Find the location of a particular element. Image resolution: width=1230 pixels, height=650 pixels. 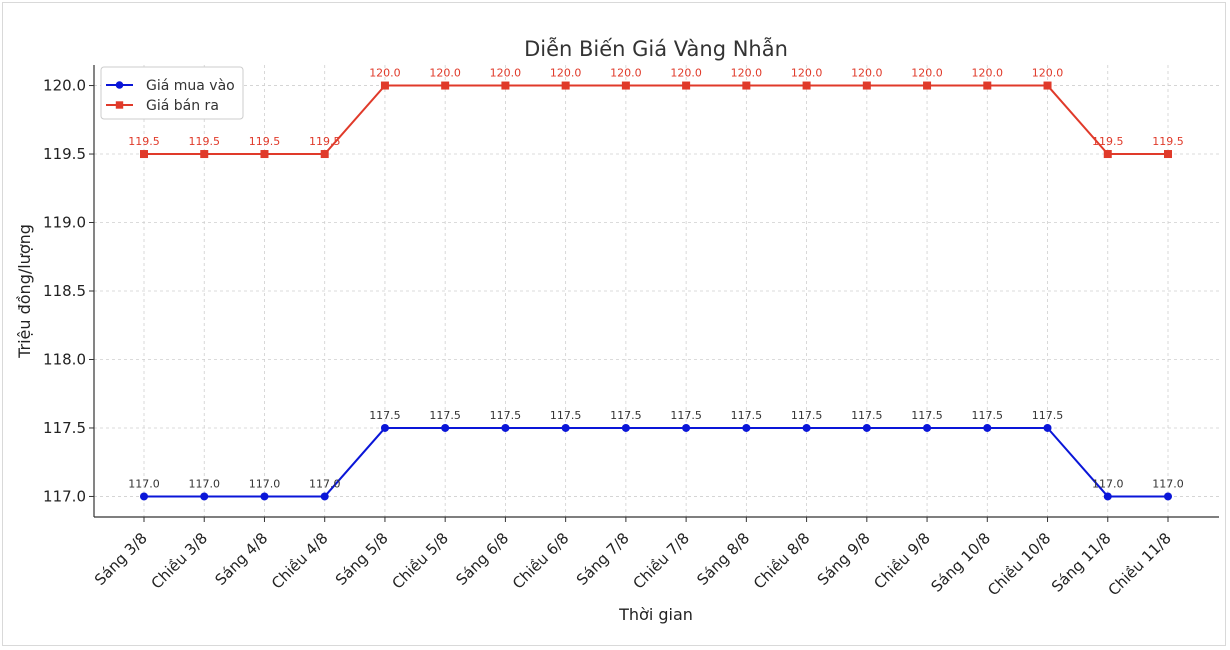

x-tick-label: Sáng 6/8 is located at coordinates (482, 559).